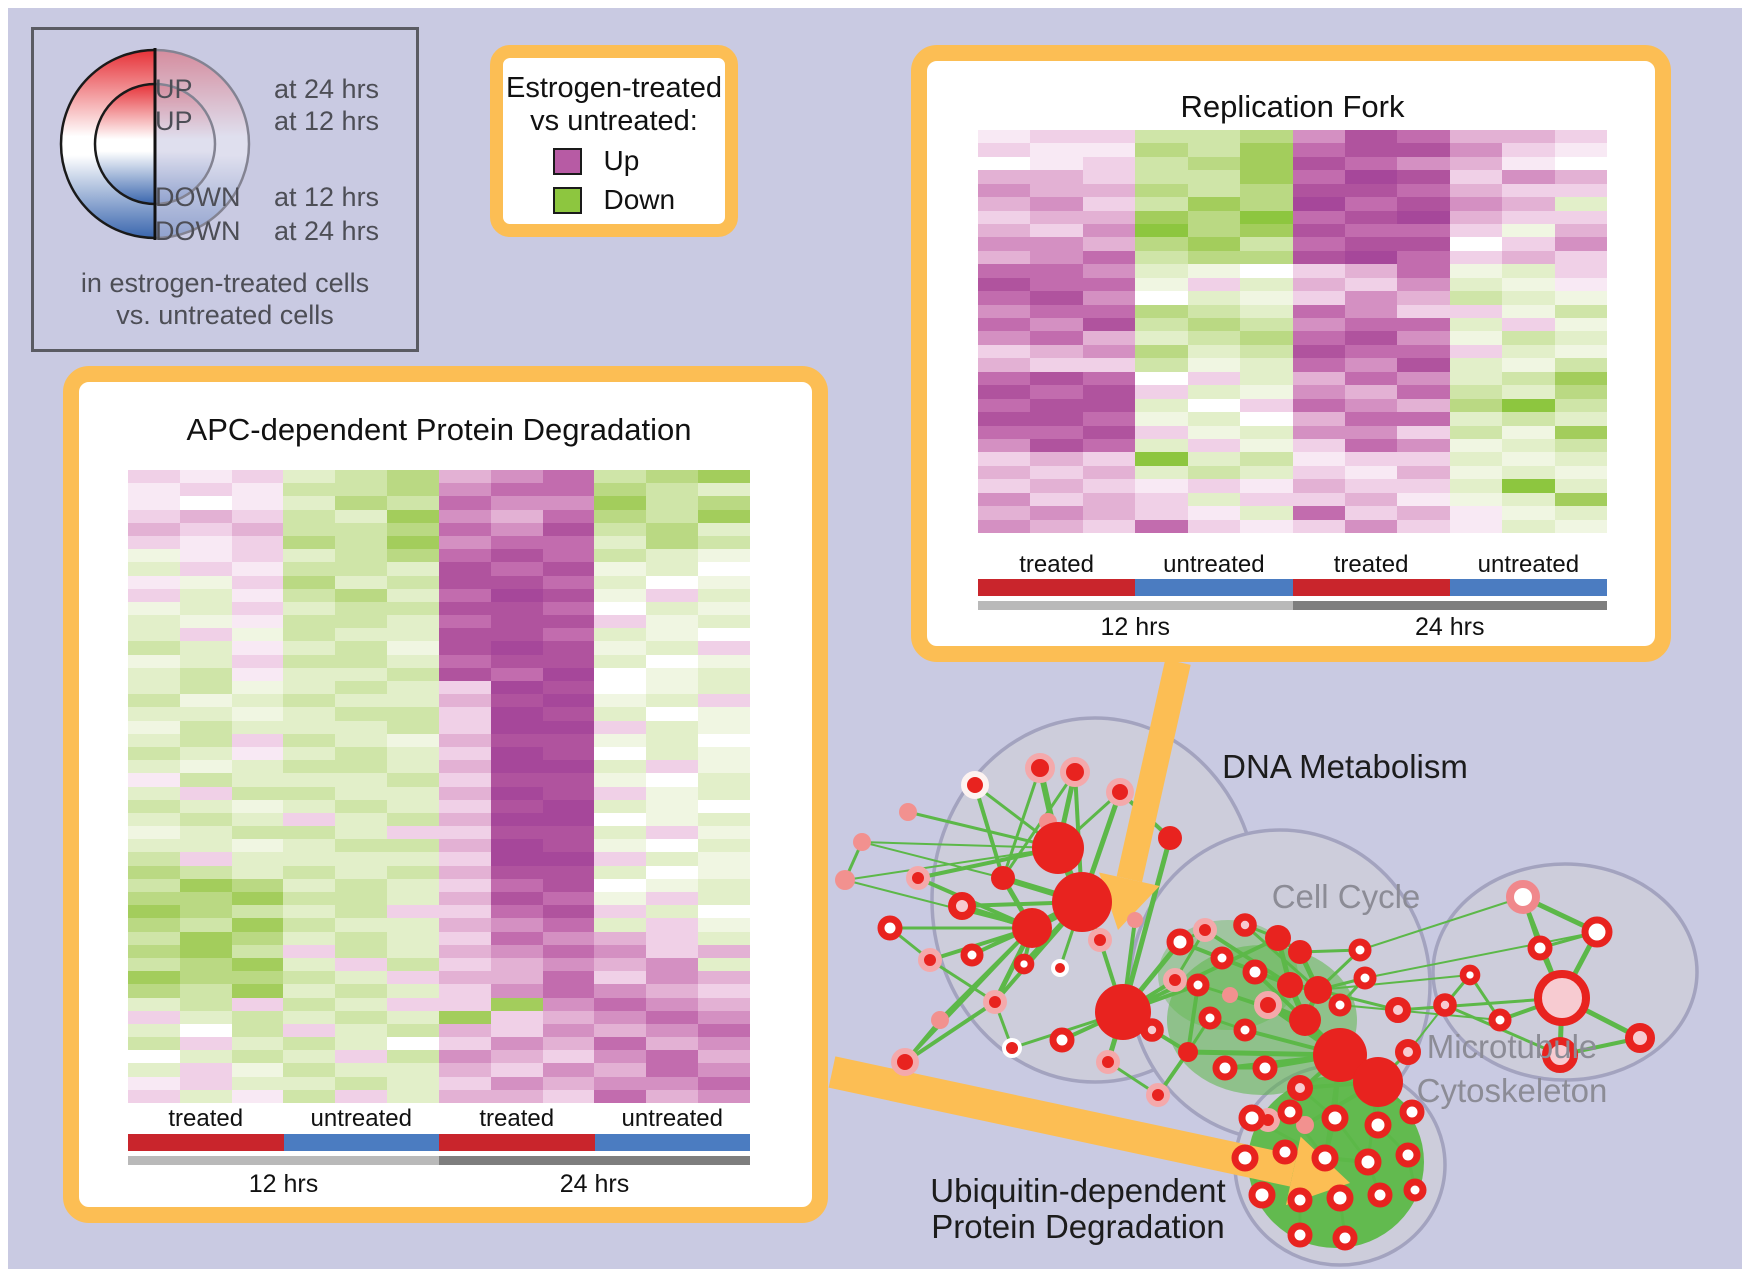 This screenshot has height=1279, width=1750. What do you see at coordinates (517, 1118) in the screenshot?
I see `apc-treated-24: treated` at bounding box center [517, 1118].